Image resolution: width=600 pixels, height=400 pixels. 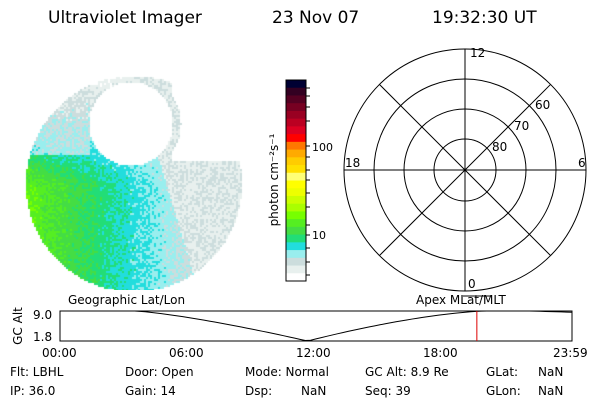 What do you see at coordinates (407, 372) in the screenshot?
I see `gc-alt-info: GC Alt: 8.9 Re` at bounding box center [407, 372].